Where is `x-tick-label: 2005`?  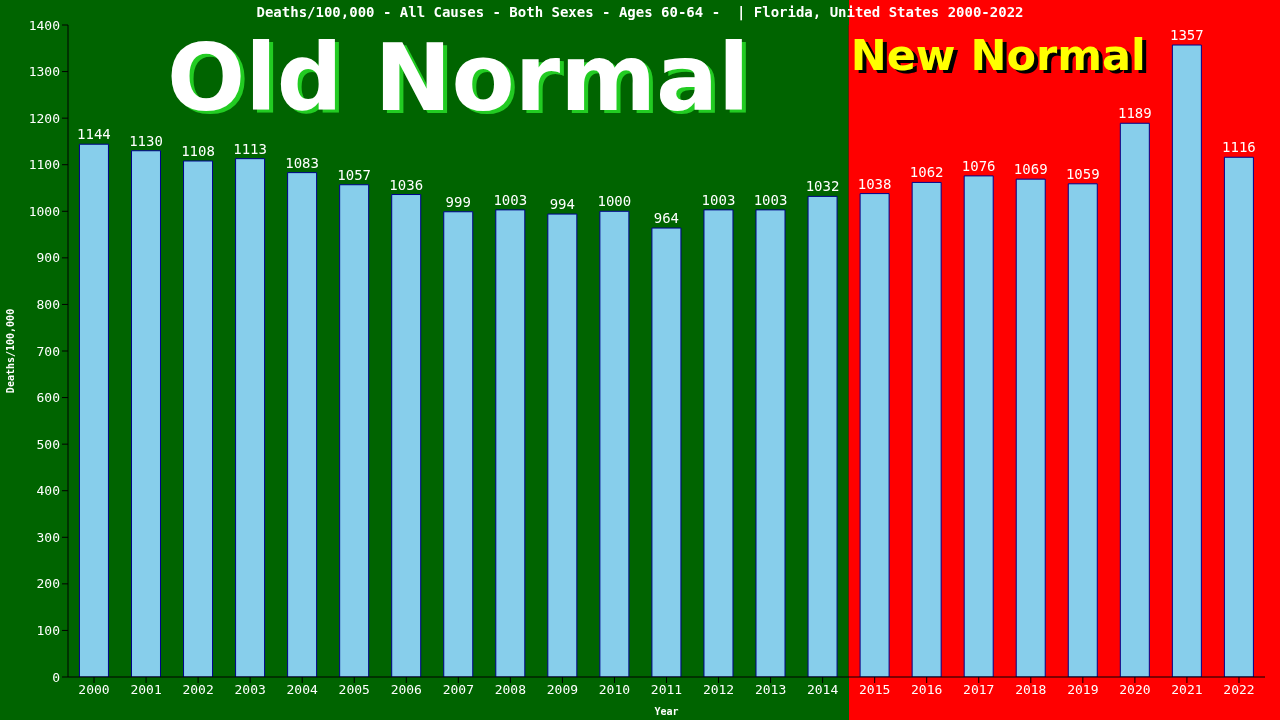 x-tick-label: 2005 is located at coordinates (354, 690).